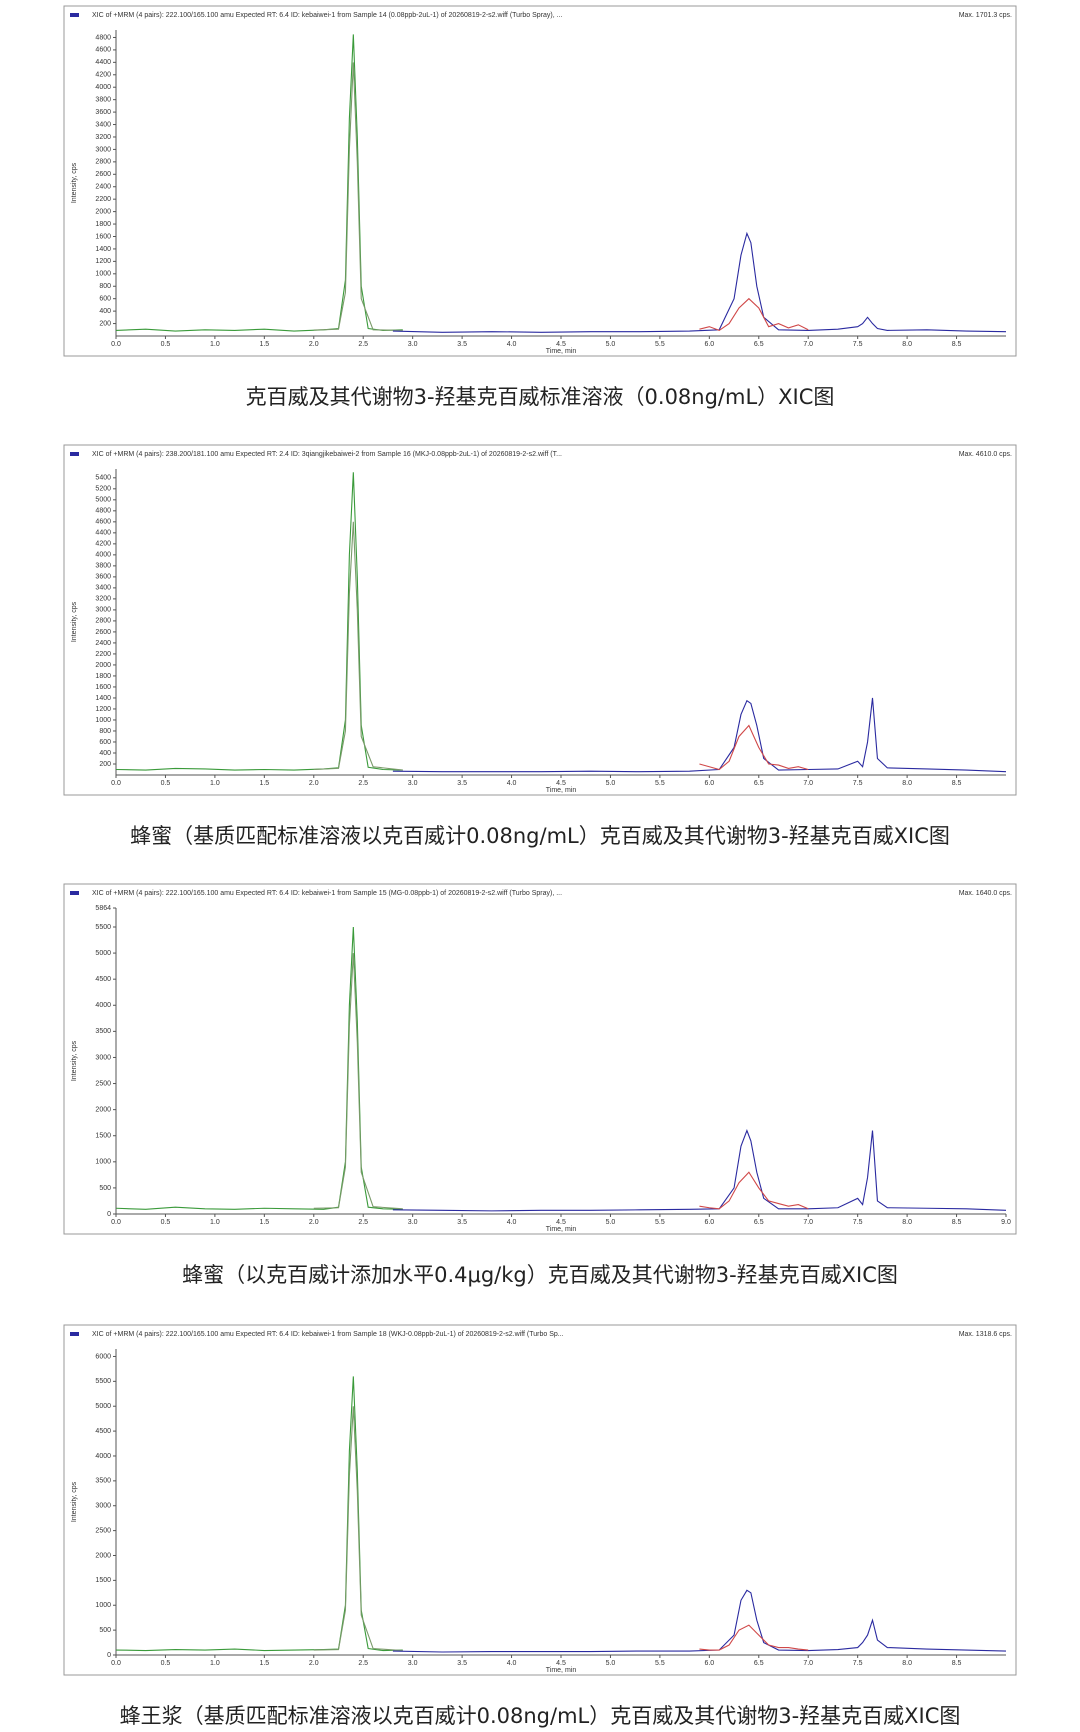 This screenshot has height=1732, width=1080. What do you see at coordinates (103, 927) in the screenshot?
I see `y-tick-label: 5500` at bounding box center [103, 927].